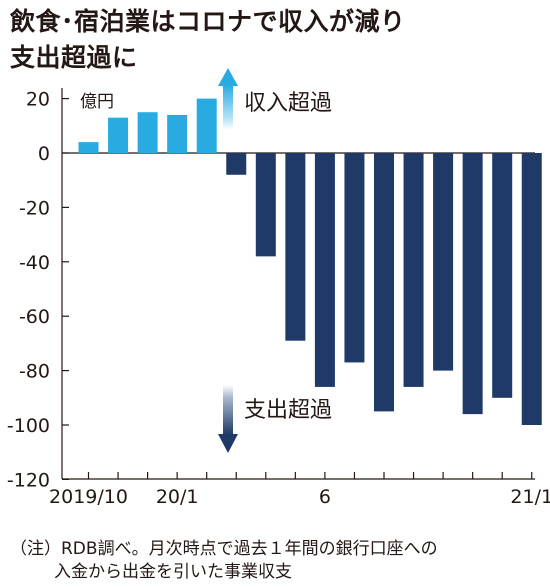  I want to click on x-tick-label: 6, so click(325, 497).